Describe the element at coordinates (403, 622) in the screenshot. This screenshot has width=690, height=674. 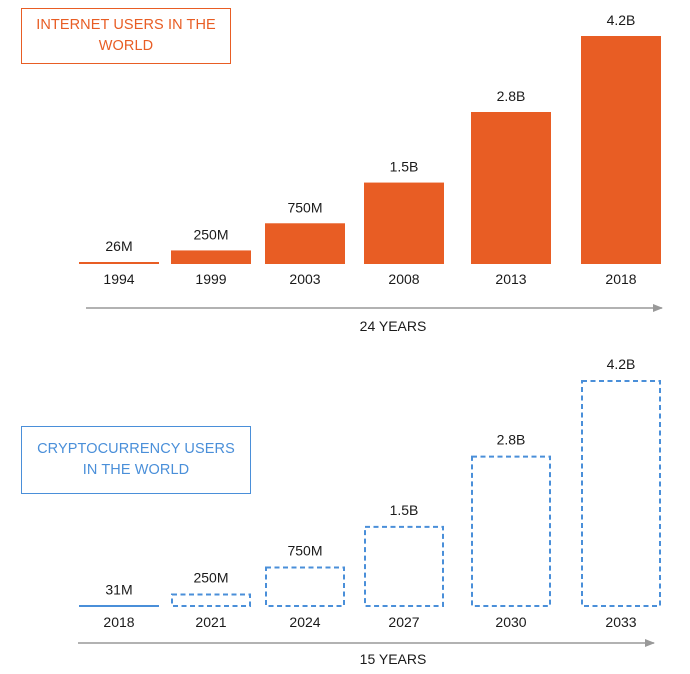
I see `crypto-category-label-2027: 2027` at that location.